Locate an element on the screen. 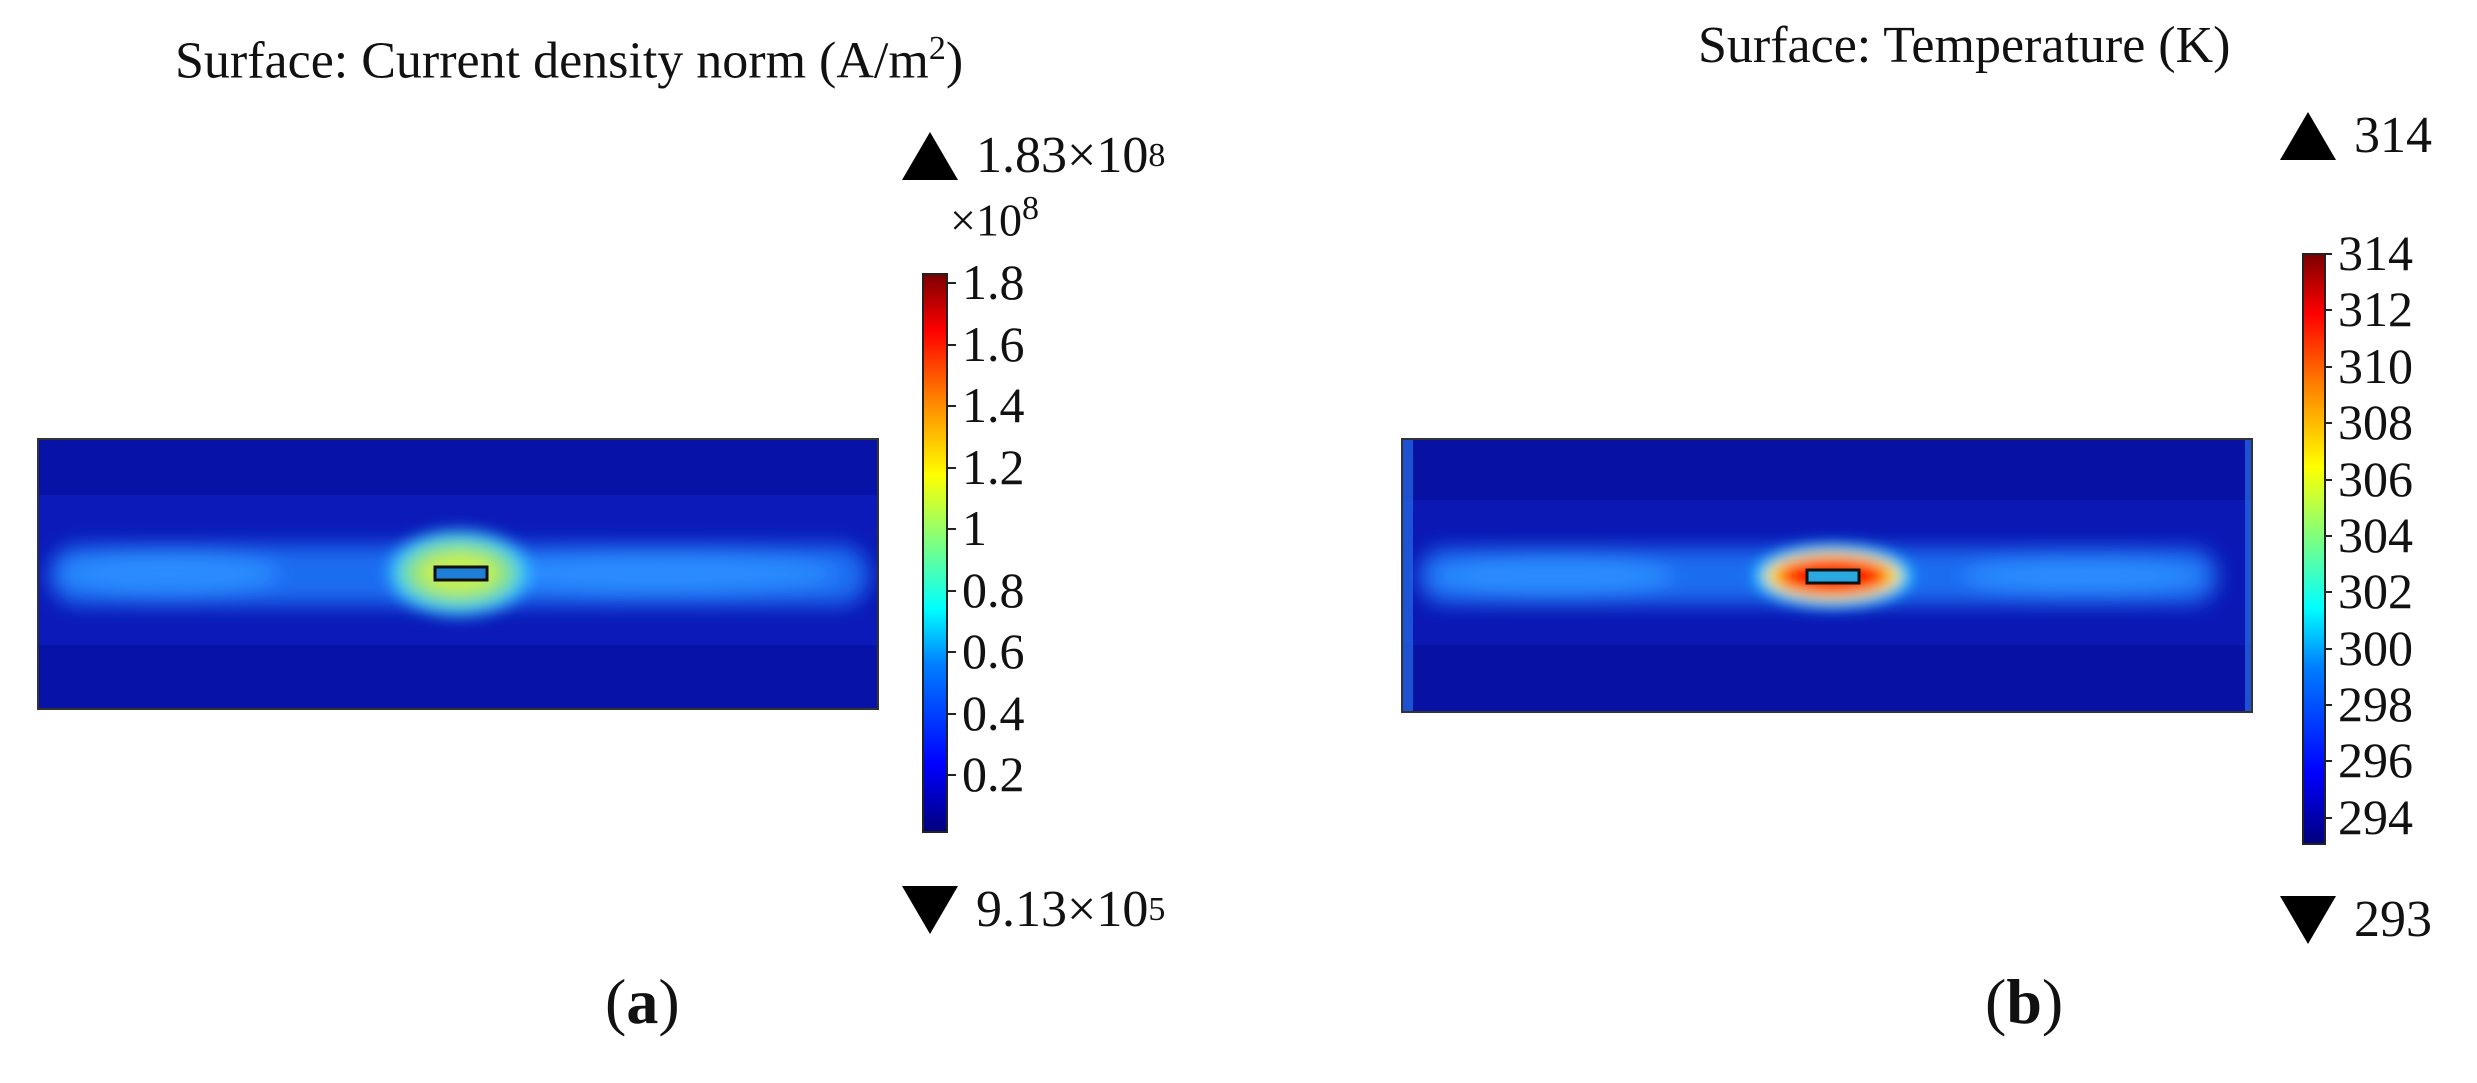 The image size is (2477, 1083). chart-b-max-label: 314 is located at coordinates (2356, 135).